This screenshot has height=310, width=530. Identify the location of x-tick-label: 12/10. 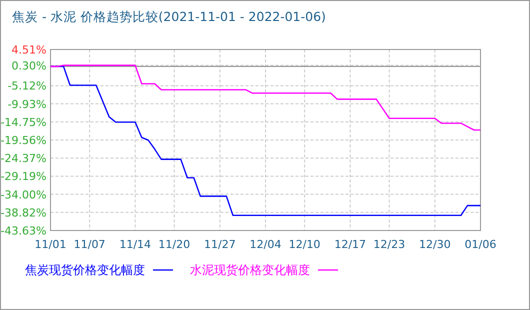
(304, 244).